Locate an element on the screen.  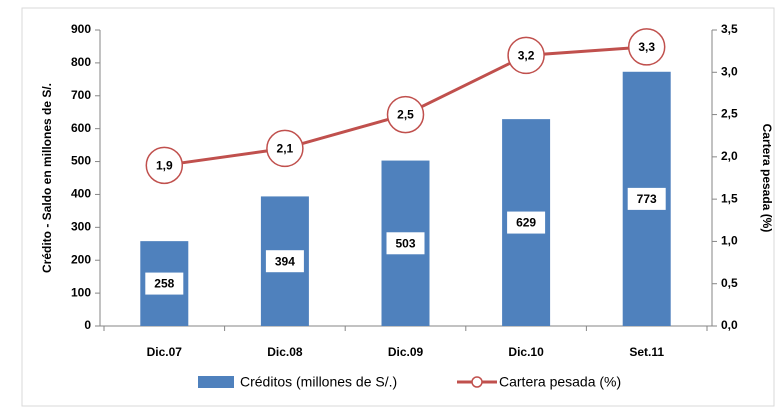
y-tick-label: 500 is located at coordinates (81, 161).